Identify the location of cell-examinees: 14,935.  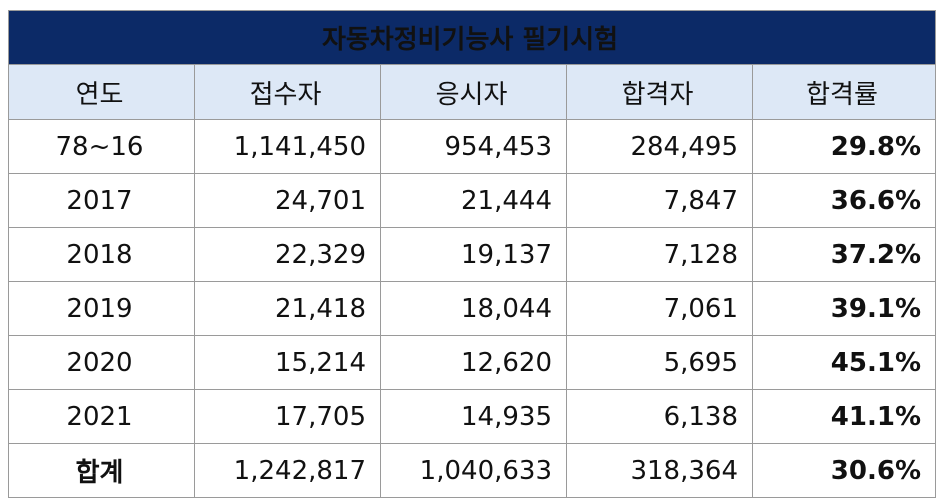
(473, 416).